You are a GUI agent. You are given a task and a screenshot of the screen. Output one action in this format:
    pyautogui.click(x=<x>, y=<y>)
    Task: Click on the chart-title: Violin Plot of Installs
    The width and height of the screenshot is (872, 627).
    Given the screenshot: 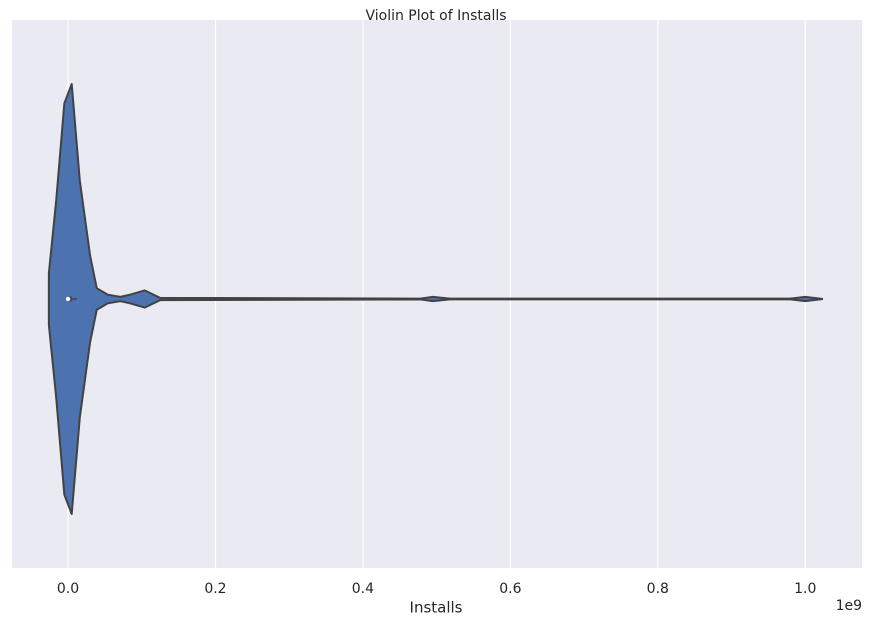 What is the action you would take?
    pyautogui.click(x=435, y=16)
    